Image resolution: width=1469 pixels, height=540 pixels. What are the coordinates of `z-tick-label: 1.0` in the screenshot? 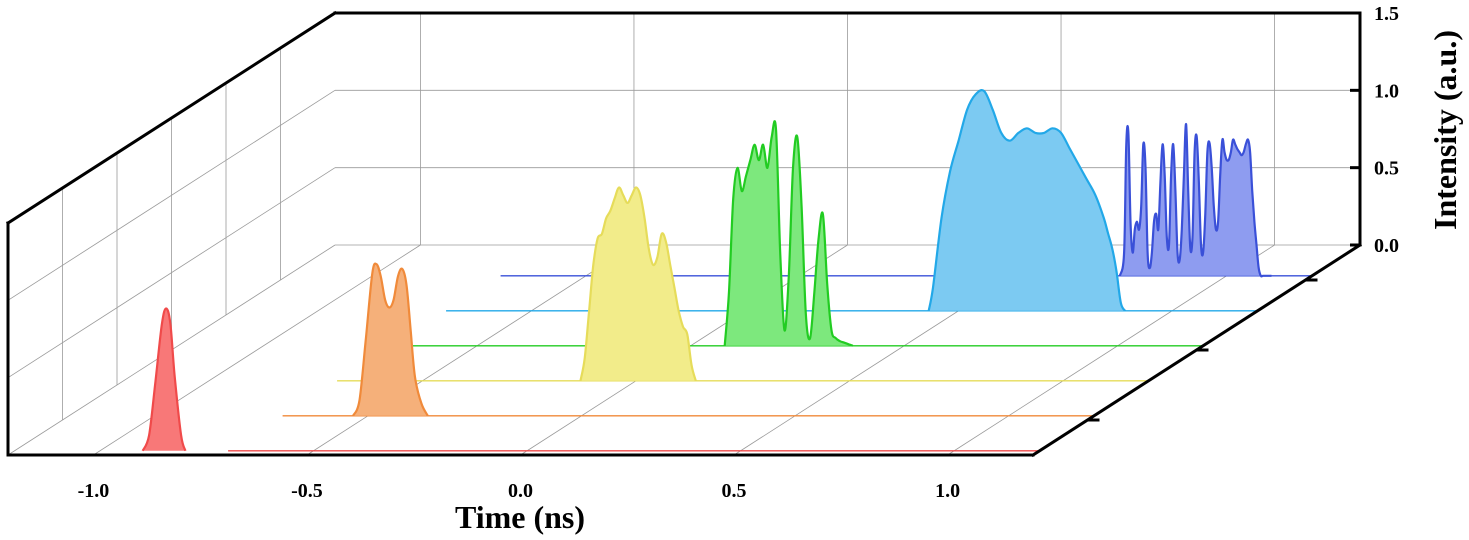 It's located at (1386, 91).